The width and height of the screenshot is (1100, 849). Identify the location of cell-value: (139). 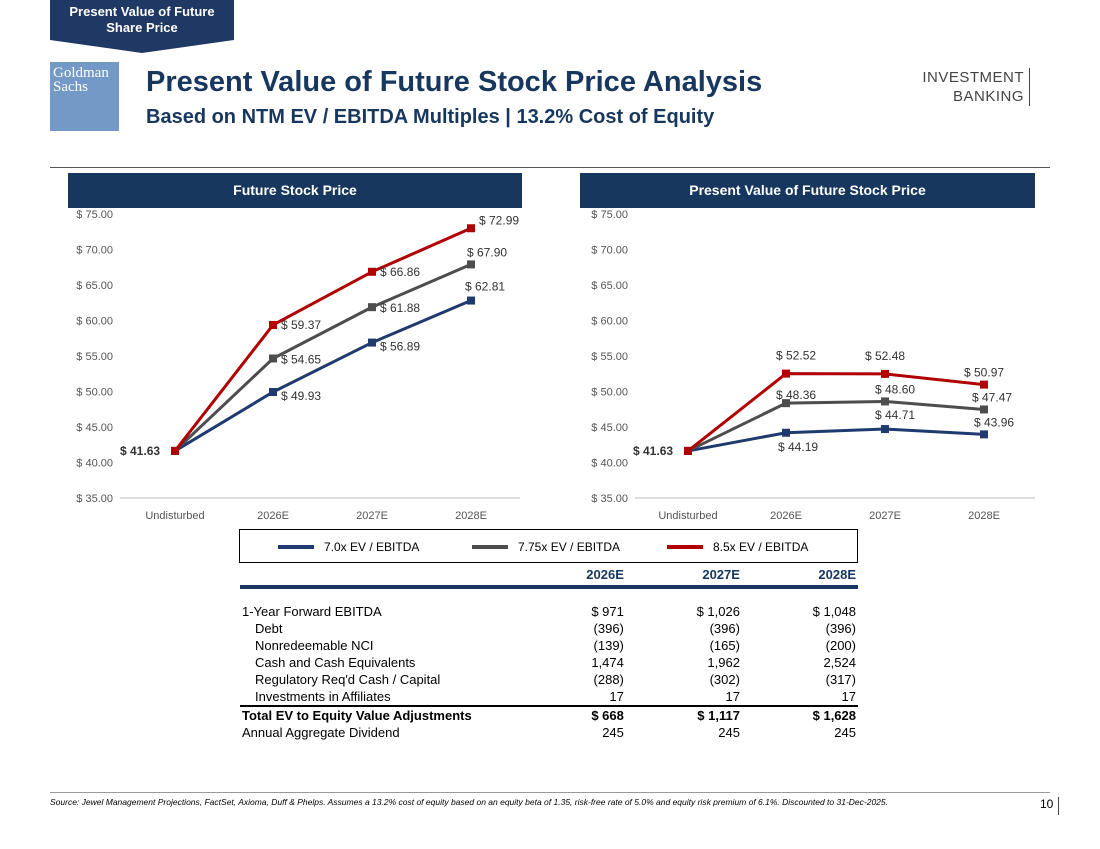
(608, 645).